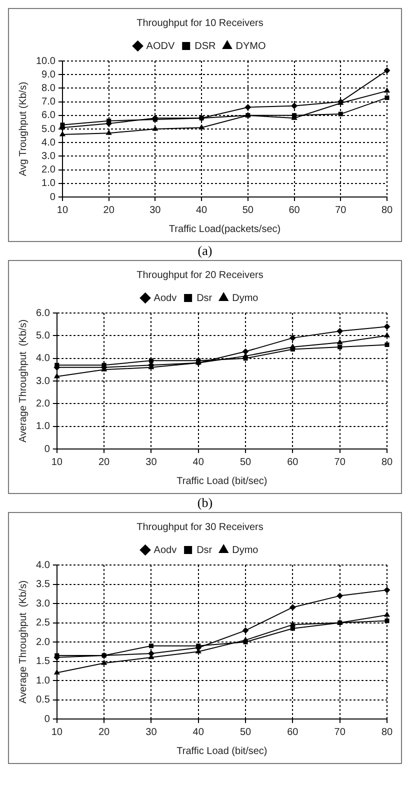 The height and width of the screenshot is (795, 410). I want to click on chart-title: Throughput for 10 Receivers, so click(200, 23).